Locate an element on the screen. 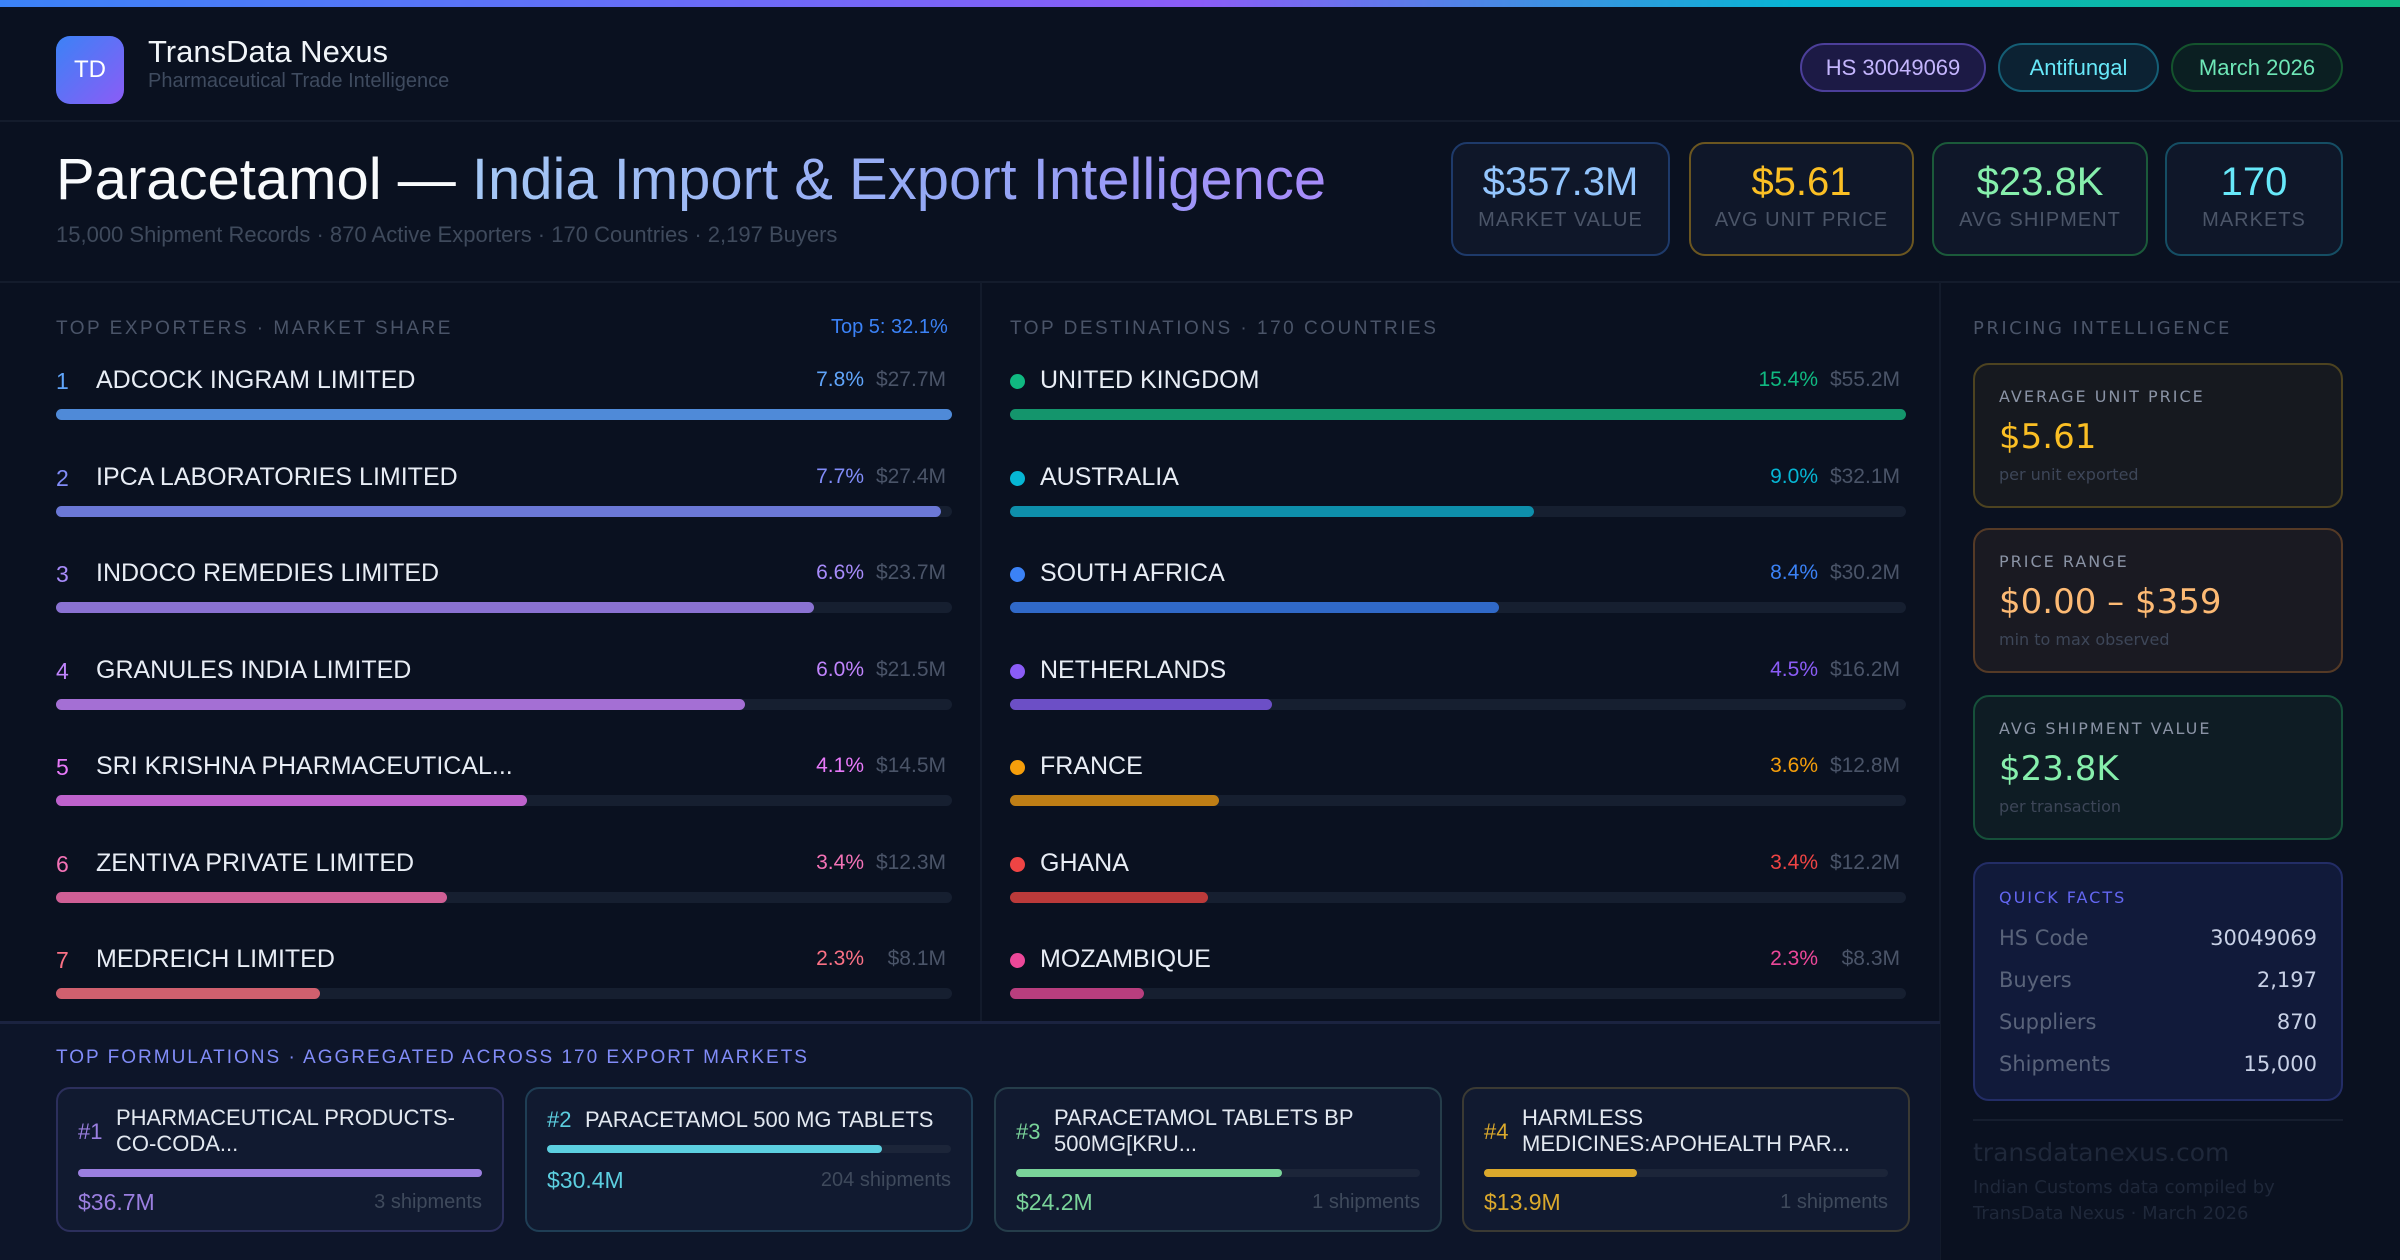 Image resolution: width=2400 pixels, height=1260 pixels. country-value: $12.2M is located at coordinates (1864, 862).